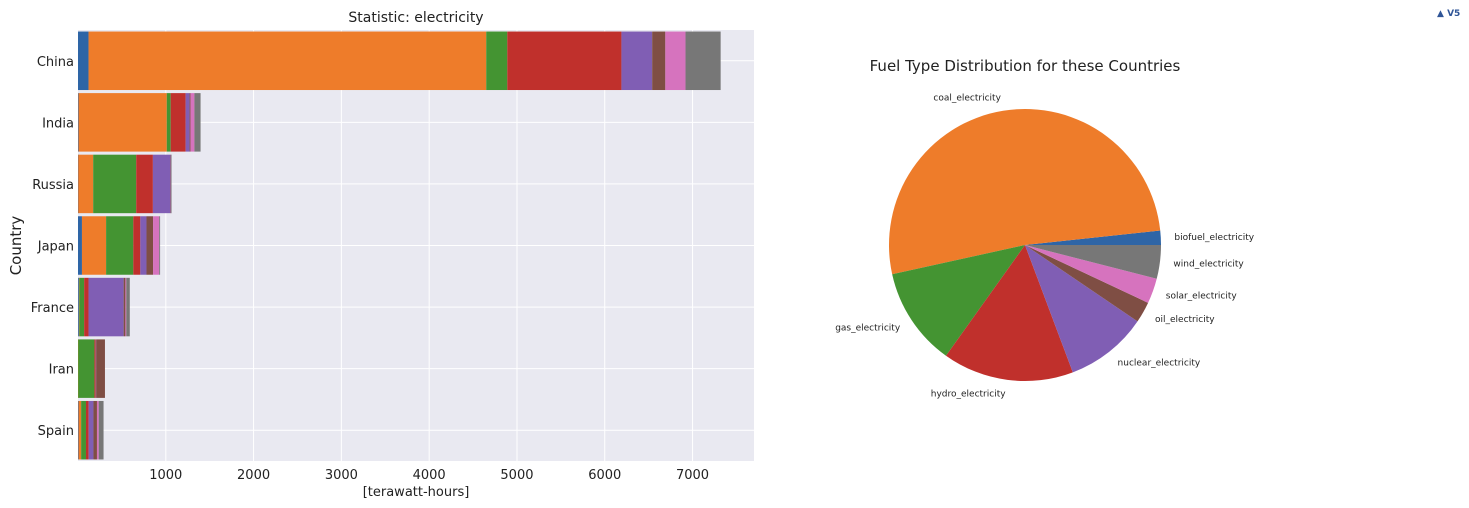  What do you see at coordinates (968, 394) in the screenshot?
I see `pie-label: hydro_electricity` at bounding box center [968, 394].